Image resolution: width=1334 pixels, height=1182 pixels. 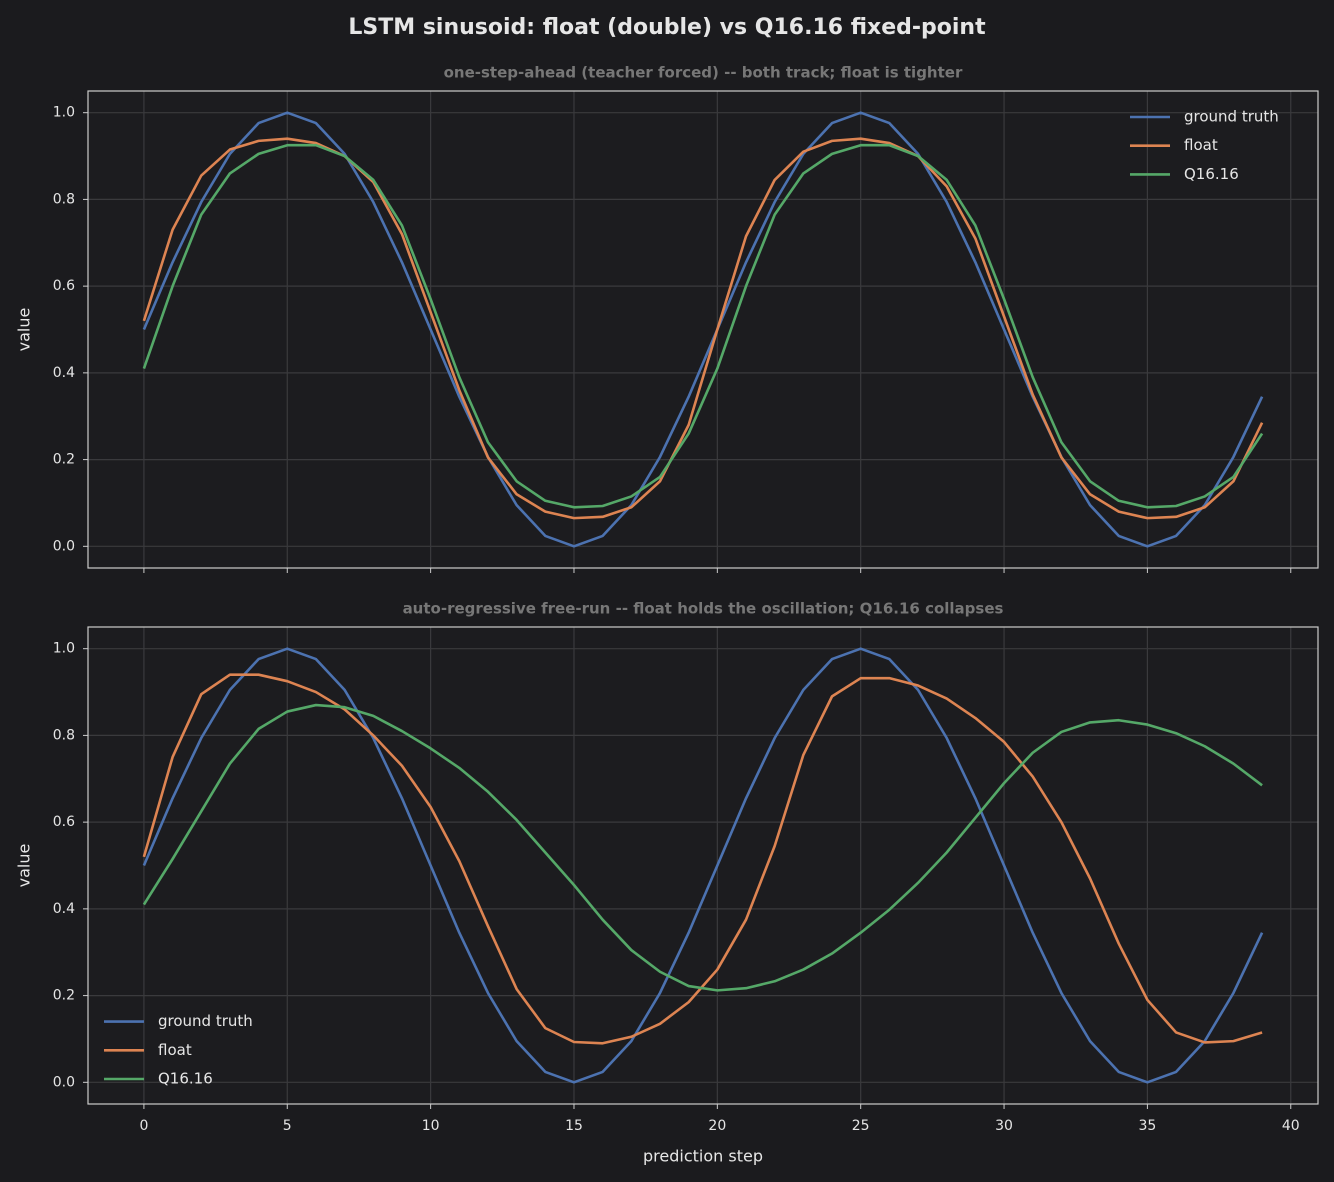 I want to click on x-tick-label: 10, so click(x=431, y=1126).